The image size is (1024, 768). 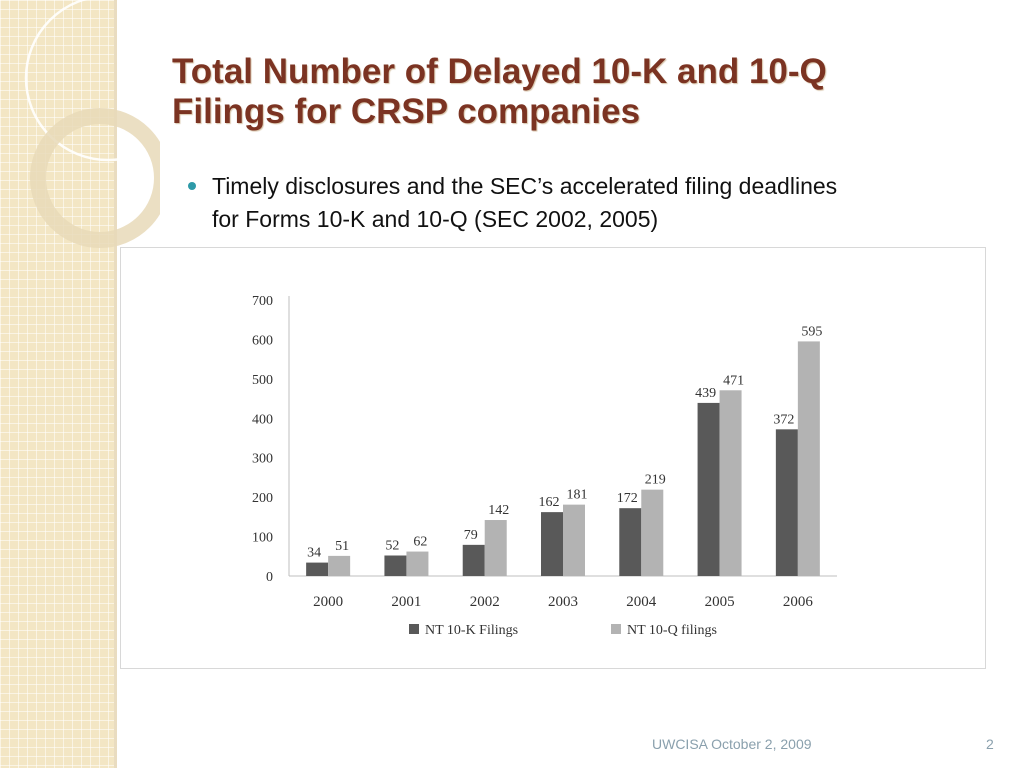 I want to click on data-label: 79, so click(x=471, y=535).